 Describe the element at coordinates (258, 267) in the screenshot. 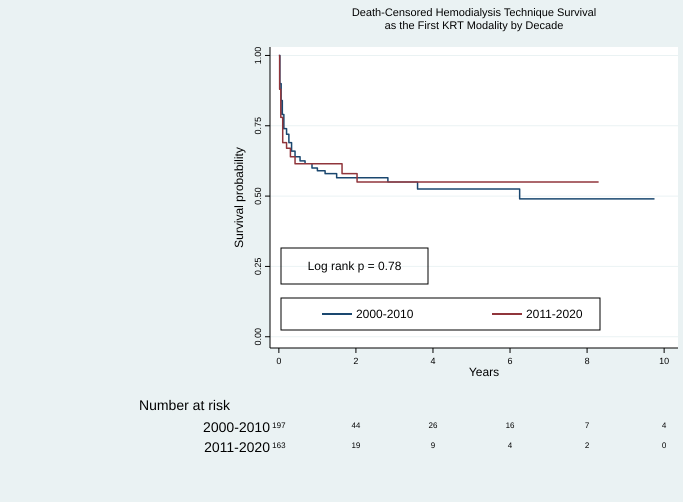

I see `y-tick-label: 0.25` at that location.